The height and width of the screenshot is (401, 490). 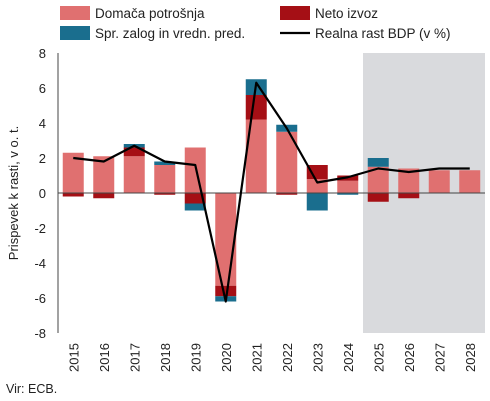 I want to click on bar-net-exports-2020, so click(x=226, y=291).